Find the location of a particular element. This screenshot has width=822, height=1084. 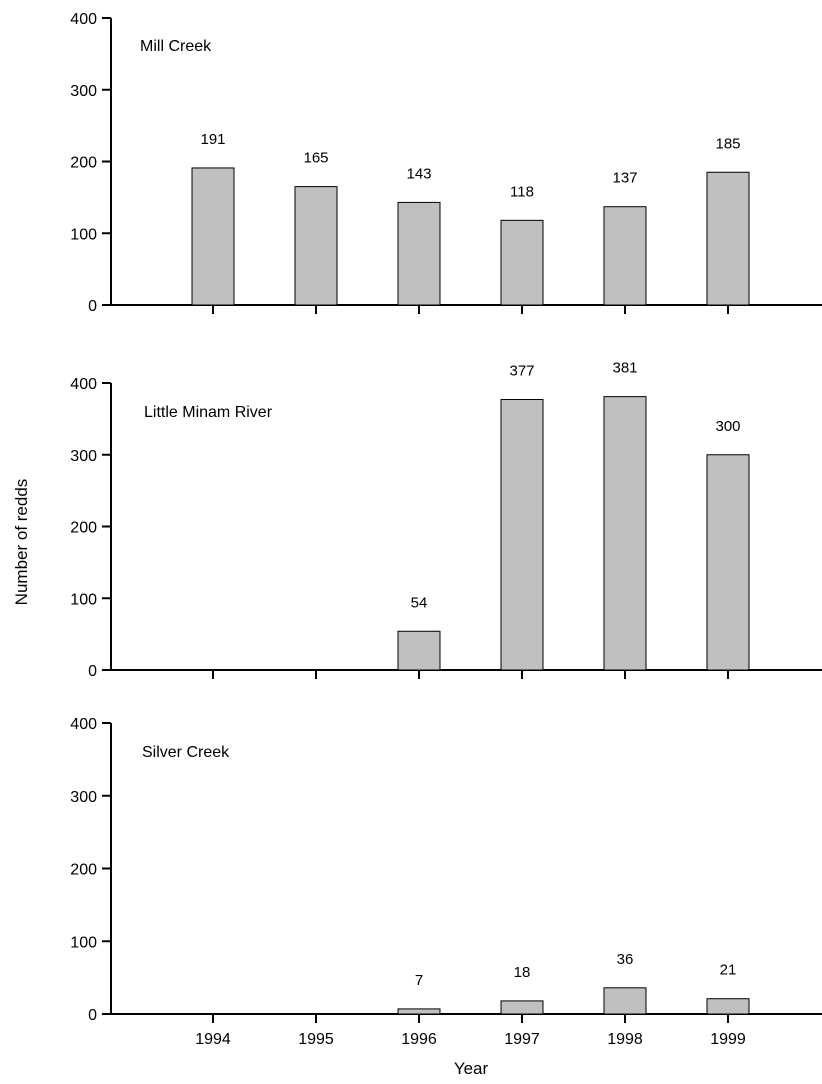

data-label: 143 is located at coordinates (418, 173).